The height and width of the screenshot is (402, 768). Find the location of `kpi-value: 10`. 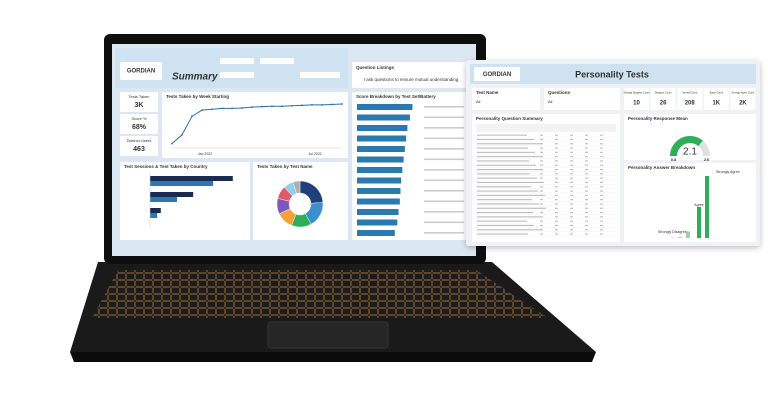

kpi-value: 10 is located at coordinates (636, 104).